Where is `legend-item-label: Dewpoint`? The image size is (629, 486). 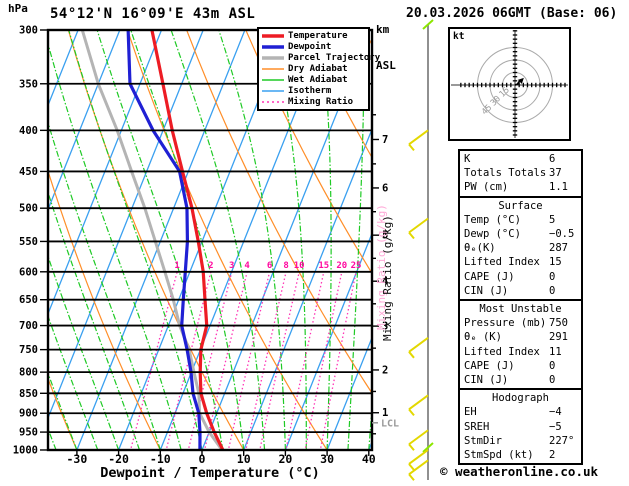
legend-item-label: Dewpoint is located at coordinates (310, 46).